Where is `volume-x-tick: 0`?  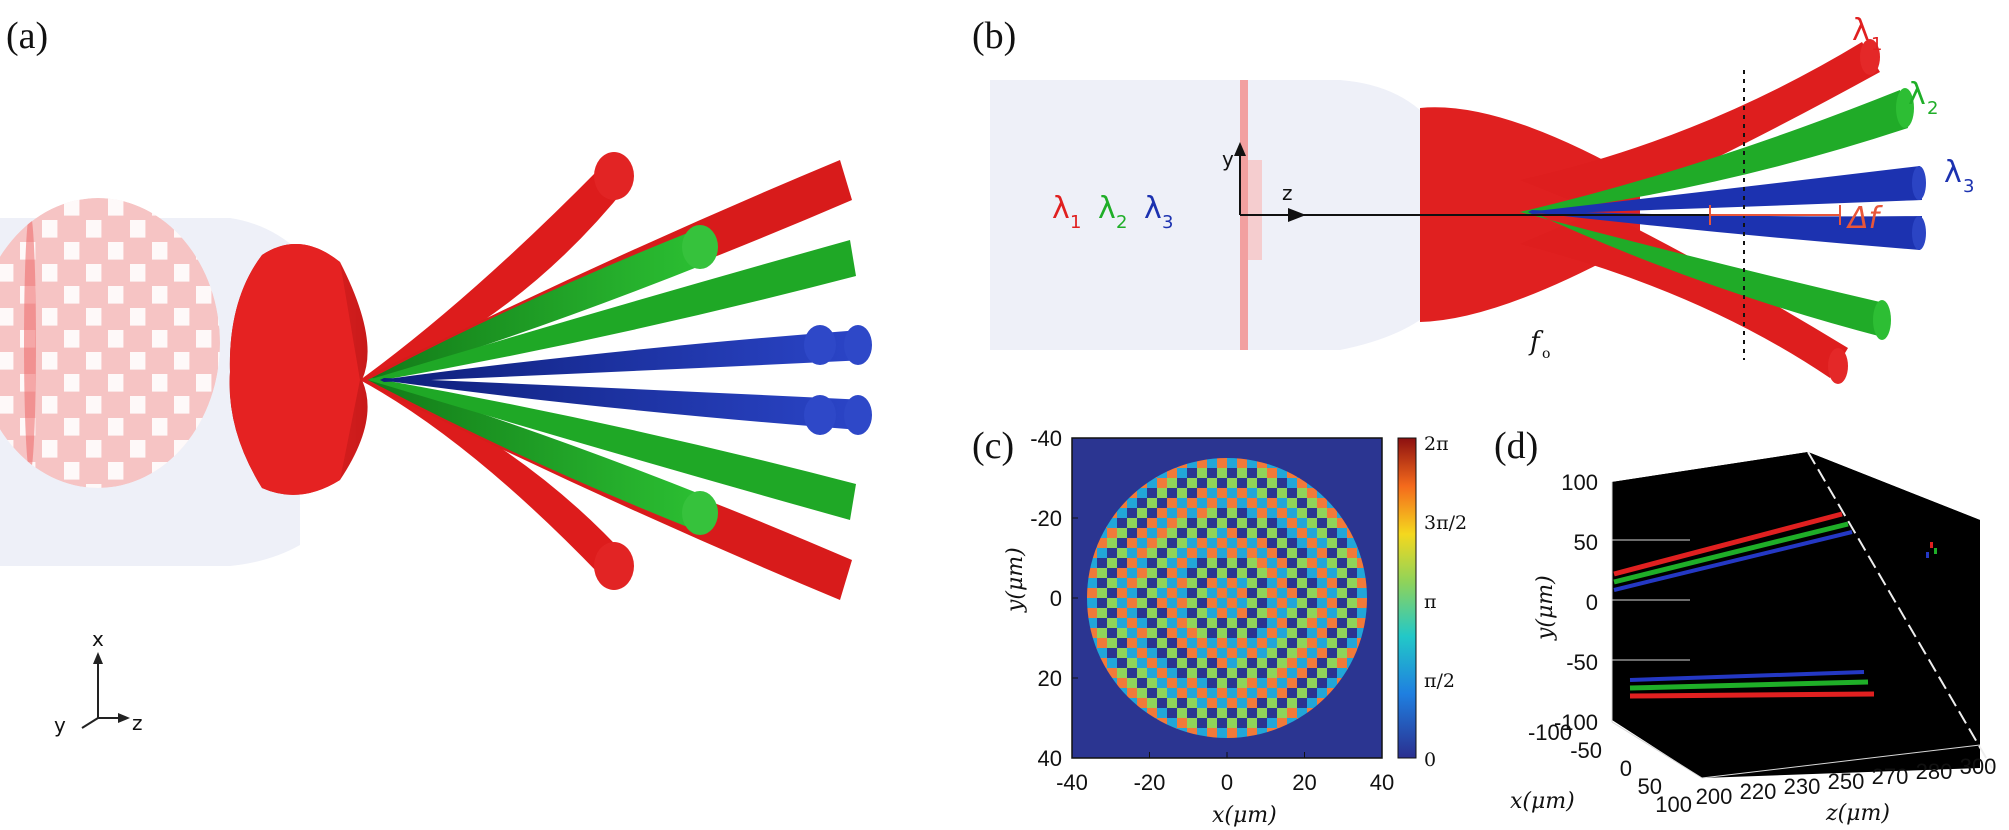
volume-x-tick: 0 is located at coordinates (1626, 768).